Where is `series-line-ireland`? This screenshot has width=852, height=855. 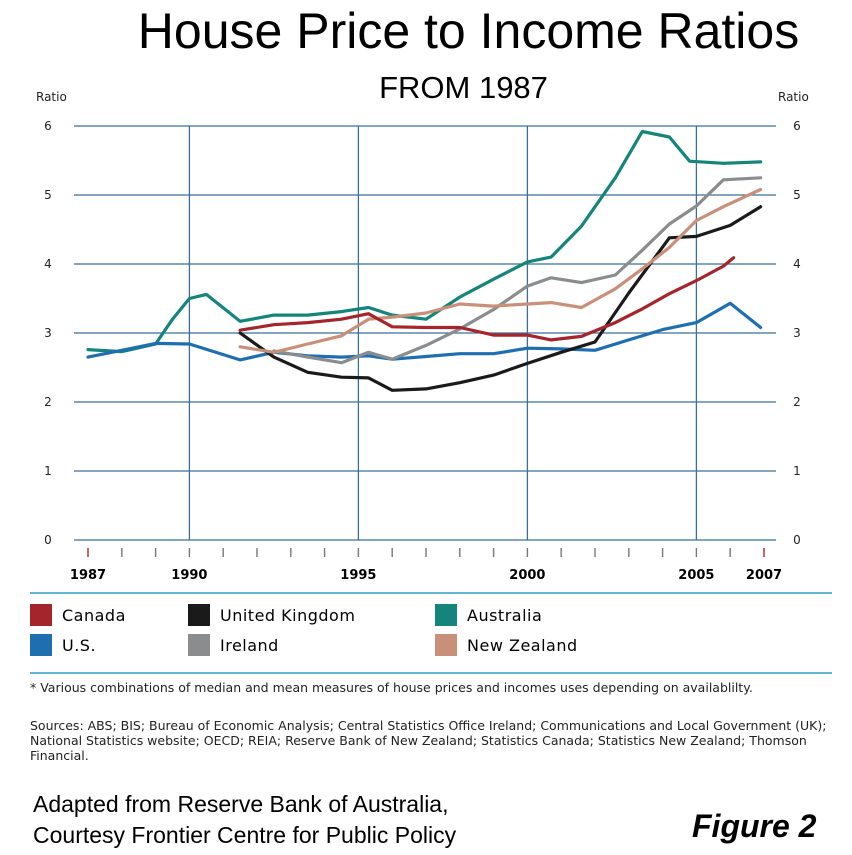
series-line-ireland is located at coordinates (517, 270).